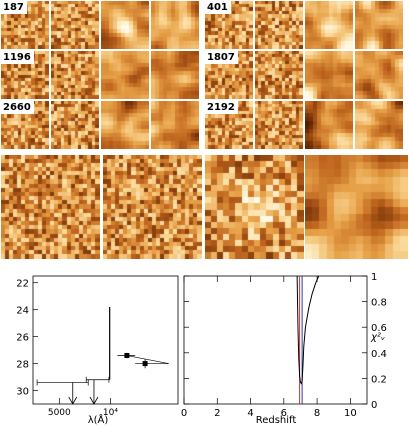 This screenshot has width=409, height=426. Describe the element at coordinates (229, 125) in the screenshot. I see `stamp-tile: 2192` at that location.